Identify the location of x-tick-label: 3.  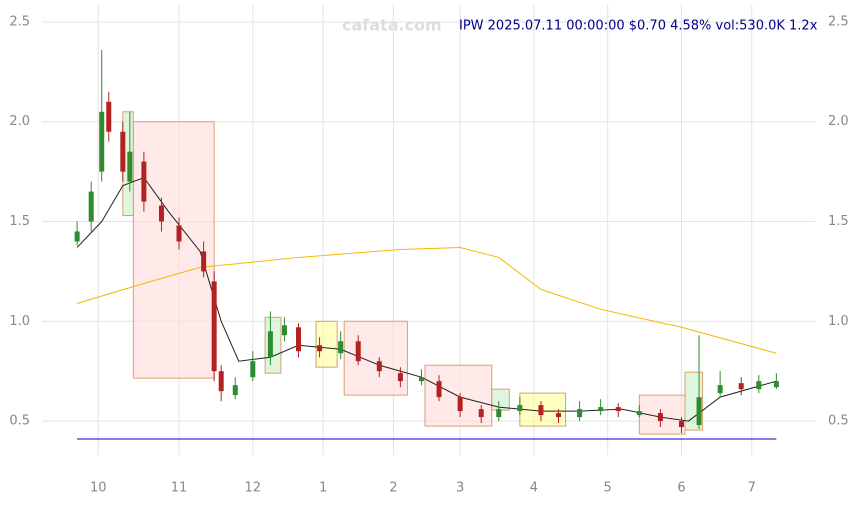
(460, 488).